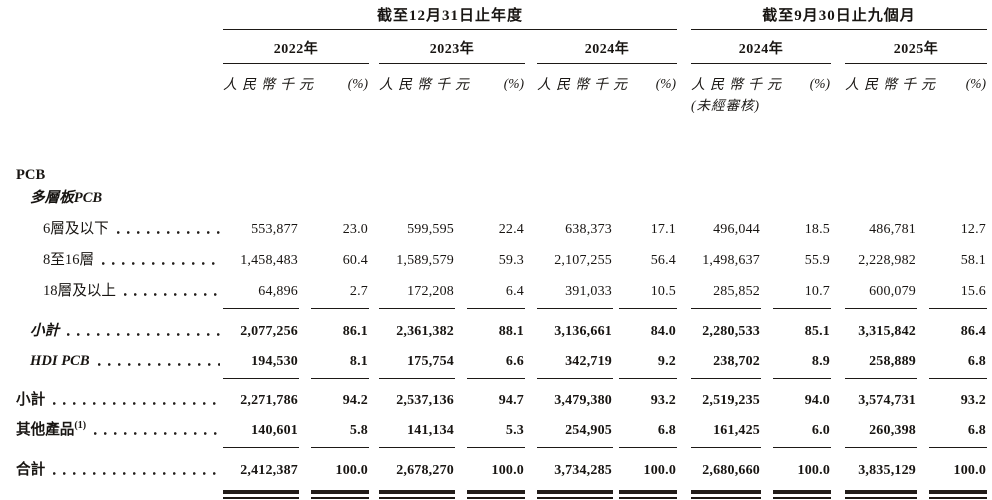 This screenshot has width=992, height=500. What do you see at coordinates (607, 46) in the screenshot?
I see `year-header-2024: 2024年` at bounding box center [607, 46].